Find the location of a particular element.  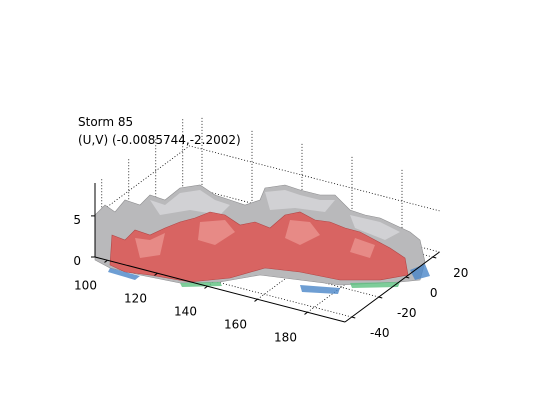

y-axis-line is located at coordinates (392, 287).